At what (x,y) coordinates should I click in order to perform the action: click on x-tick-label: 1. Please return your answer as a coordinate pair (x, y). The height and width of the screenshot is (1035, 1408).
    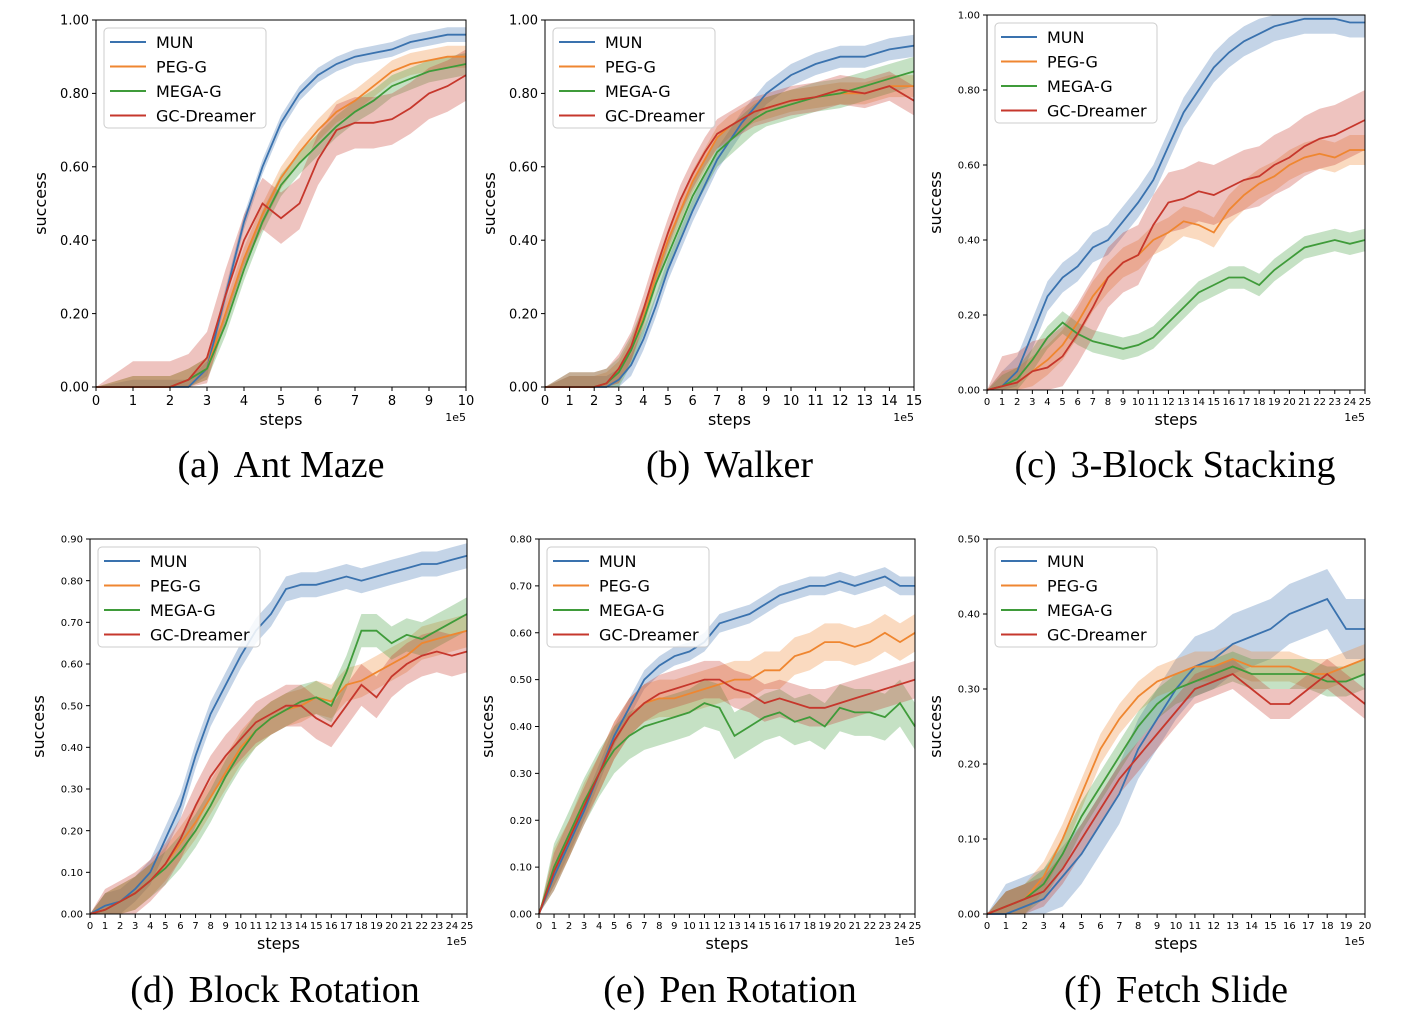
    Looking at the image, I should click on (1002, 402).